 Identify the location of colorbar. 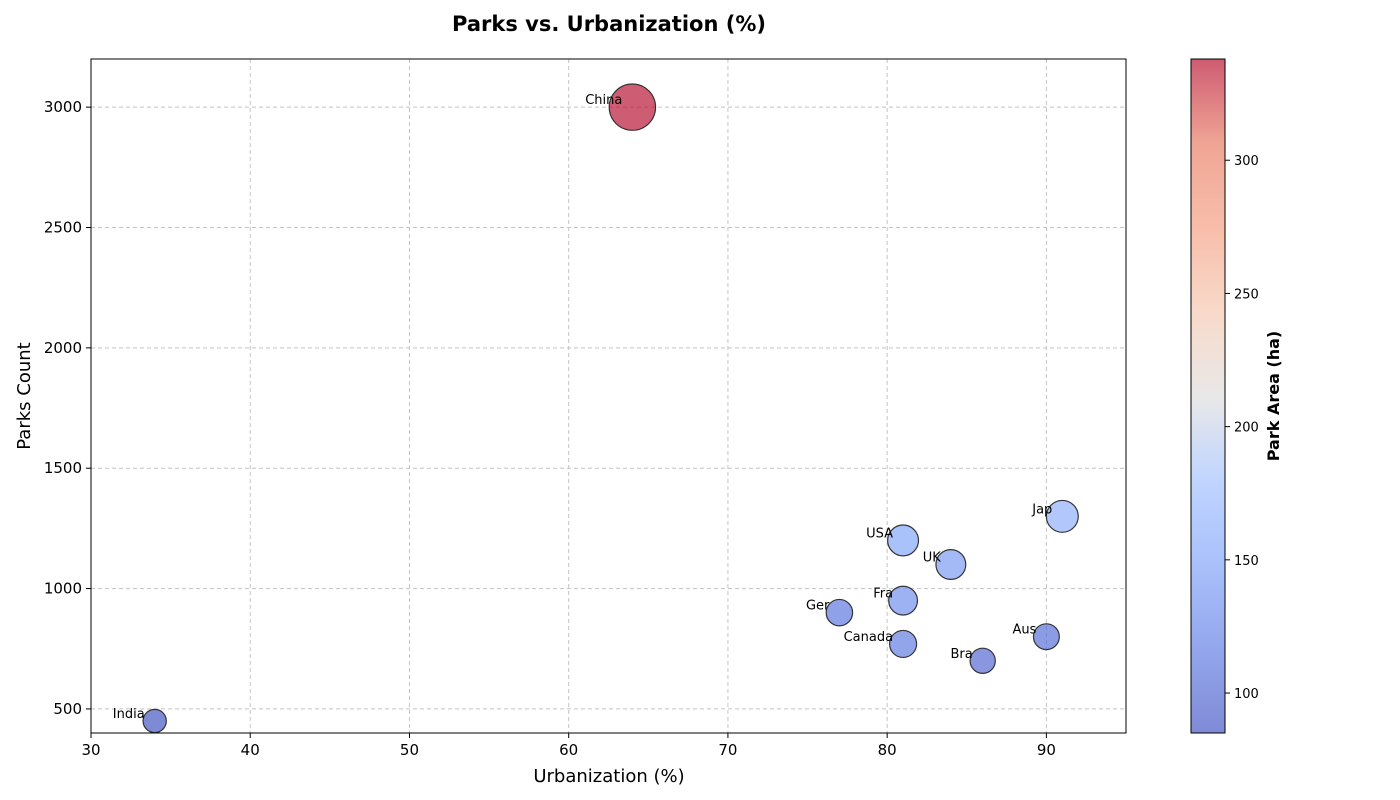
(1208, 396).